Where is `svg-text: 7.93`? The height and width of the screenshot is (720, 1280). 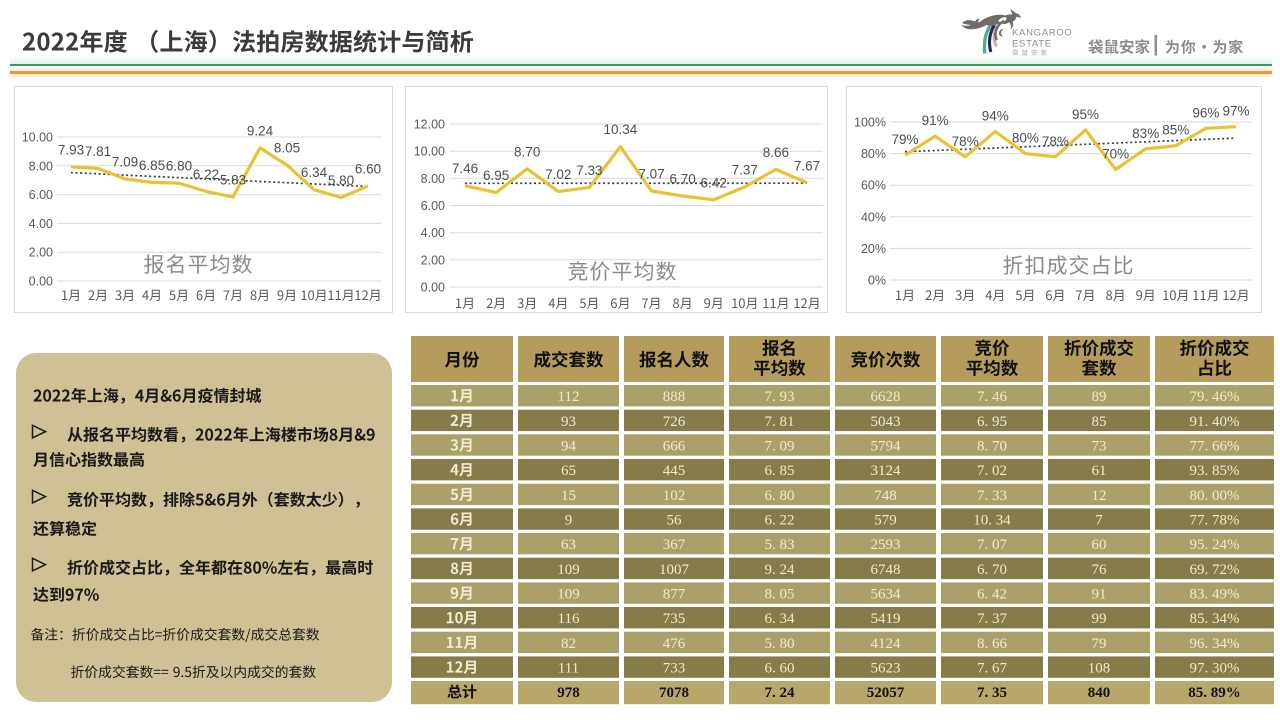 svg-text: 7.93 is located at coordinates (71, 149).